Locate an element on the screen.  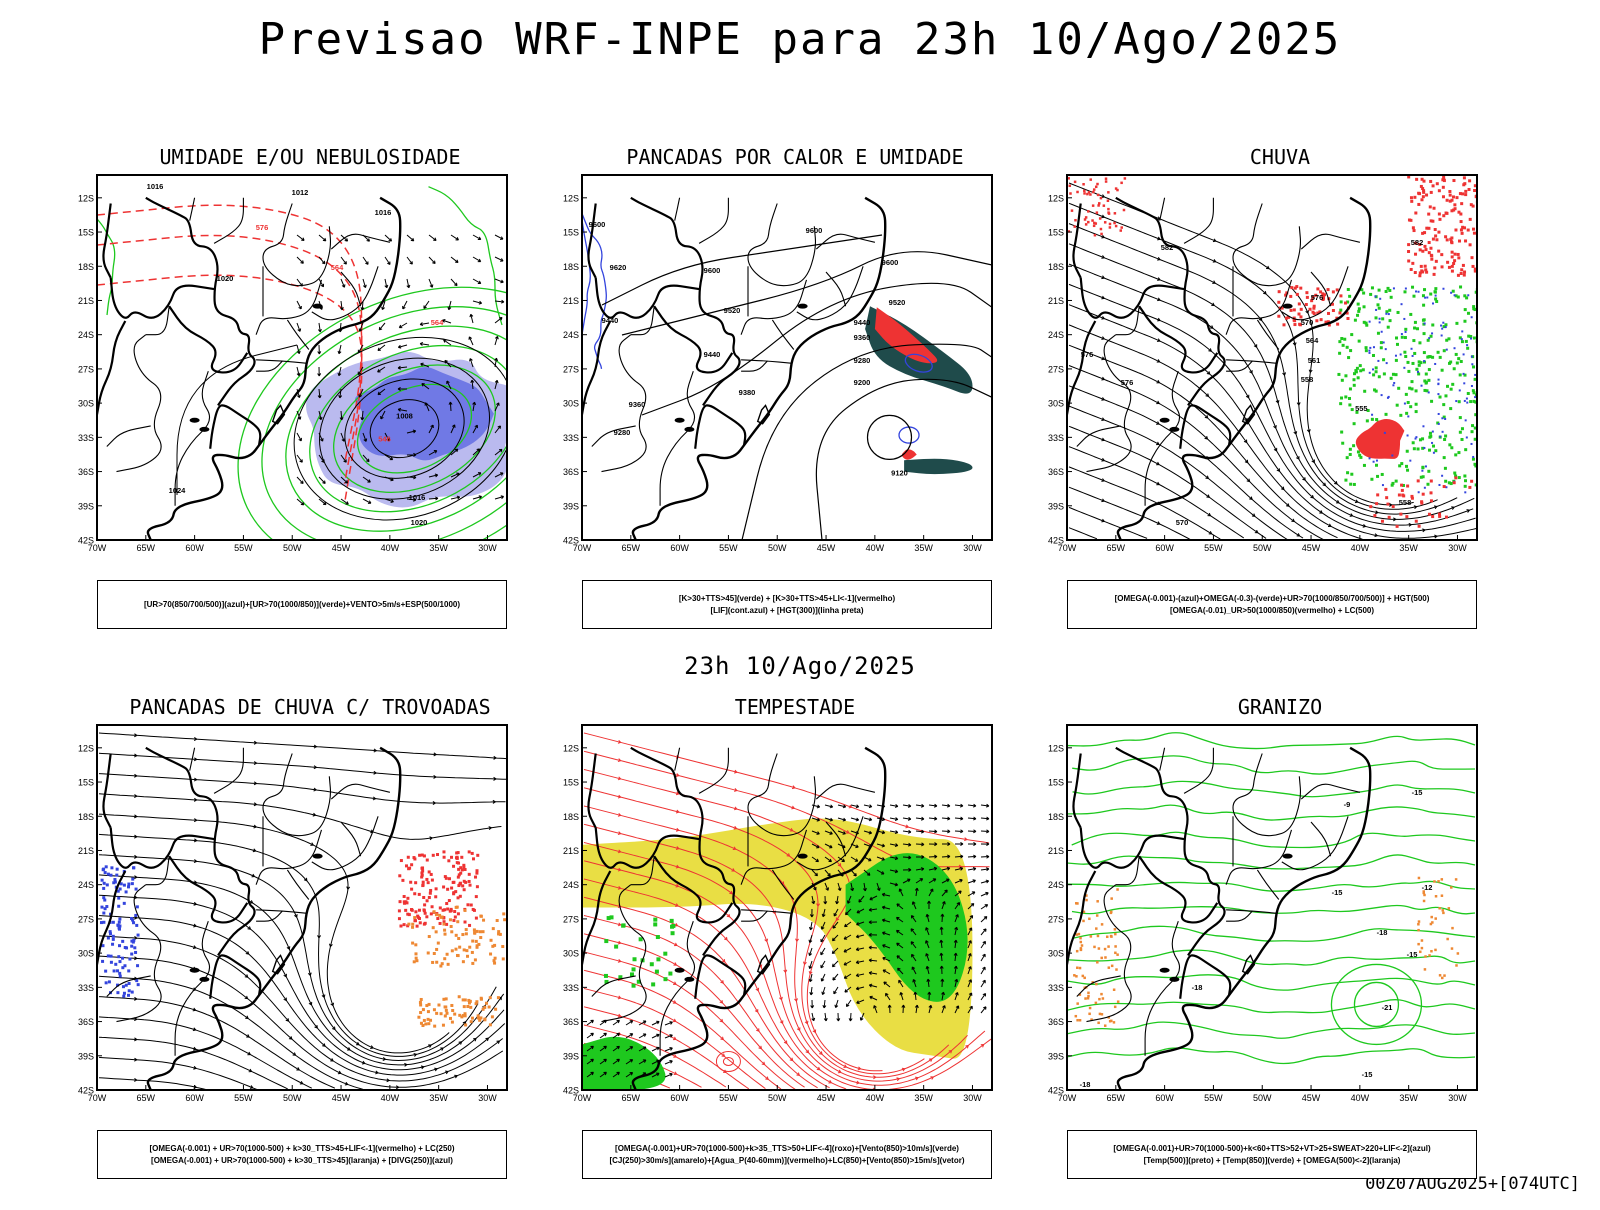
hgt-label: 570 is located at coordinates (1182, 522).